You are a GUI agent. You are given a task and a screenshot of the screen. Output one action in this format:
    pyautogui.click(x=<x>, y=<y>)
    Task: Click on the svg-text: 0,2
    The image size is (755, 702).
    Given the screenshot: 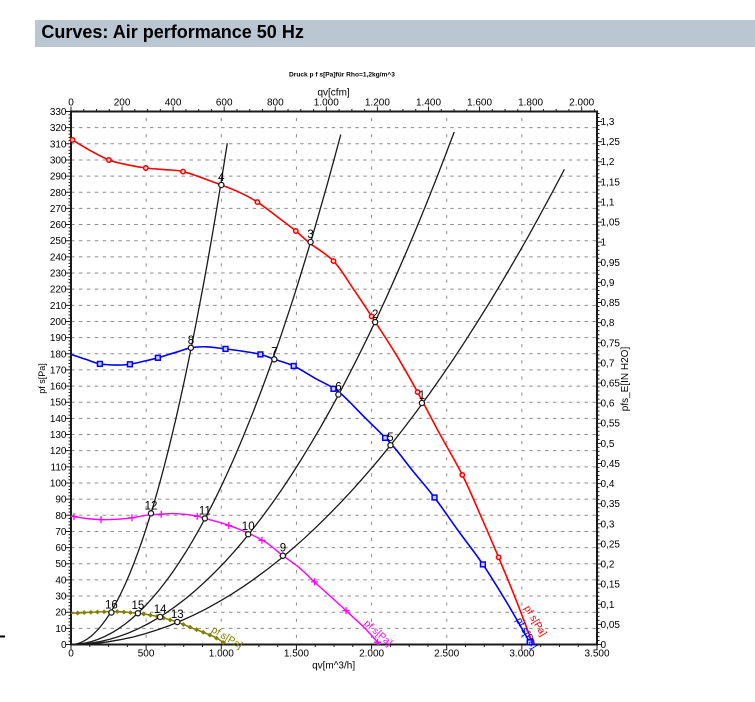 What is the action you would take?
    pyautogui.click(x=608, y=565)
    